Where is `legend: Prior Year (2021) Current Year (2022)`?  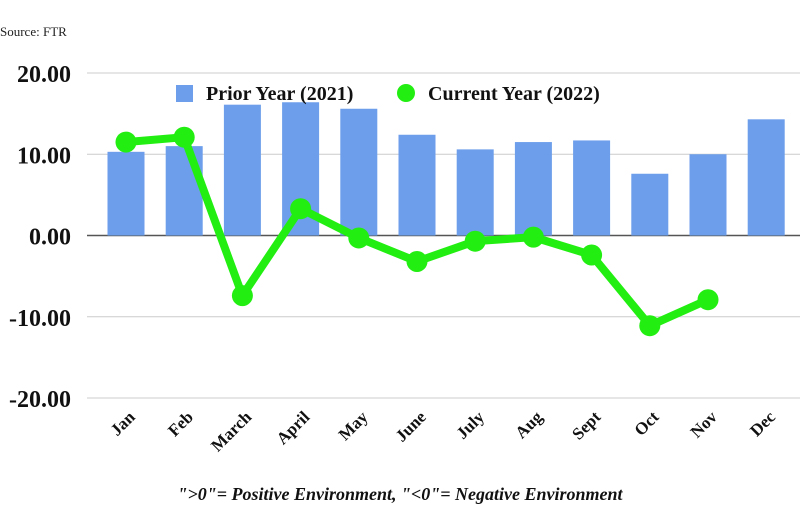 legend: Prior Year (2021) Current Year (2022) is located at coordinates (388, 94).